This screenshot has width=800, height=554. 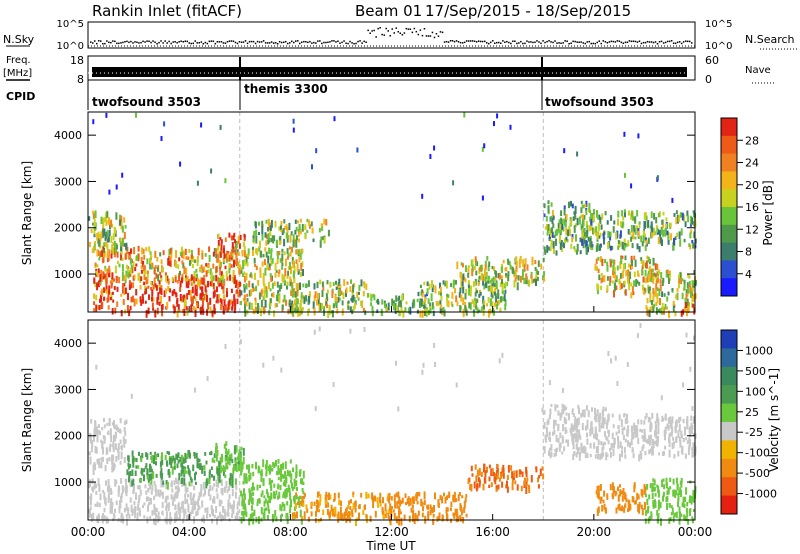 I want to click on y-tick-label: 2000, so click(x=68, y=436).